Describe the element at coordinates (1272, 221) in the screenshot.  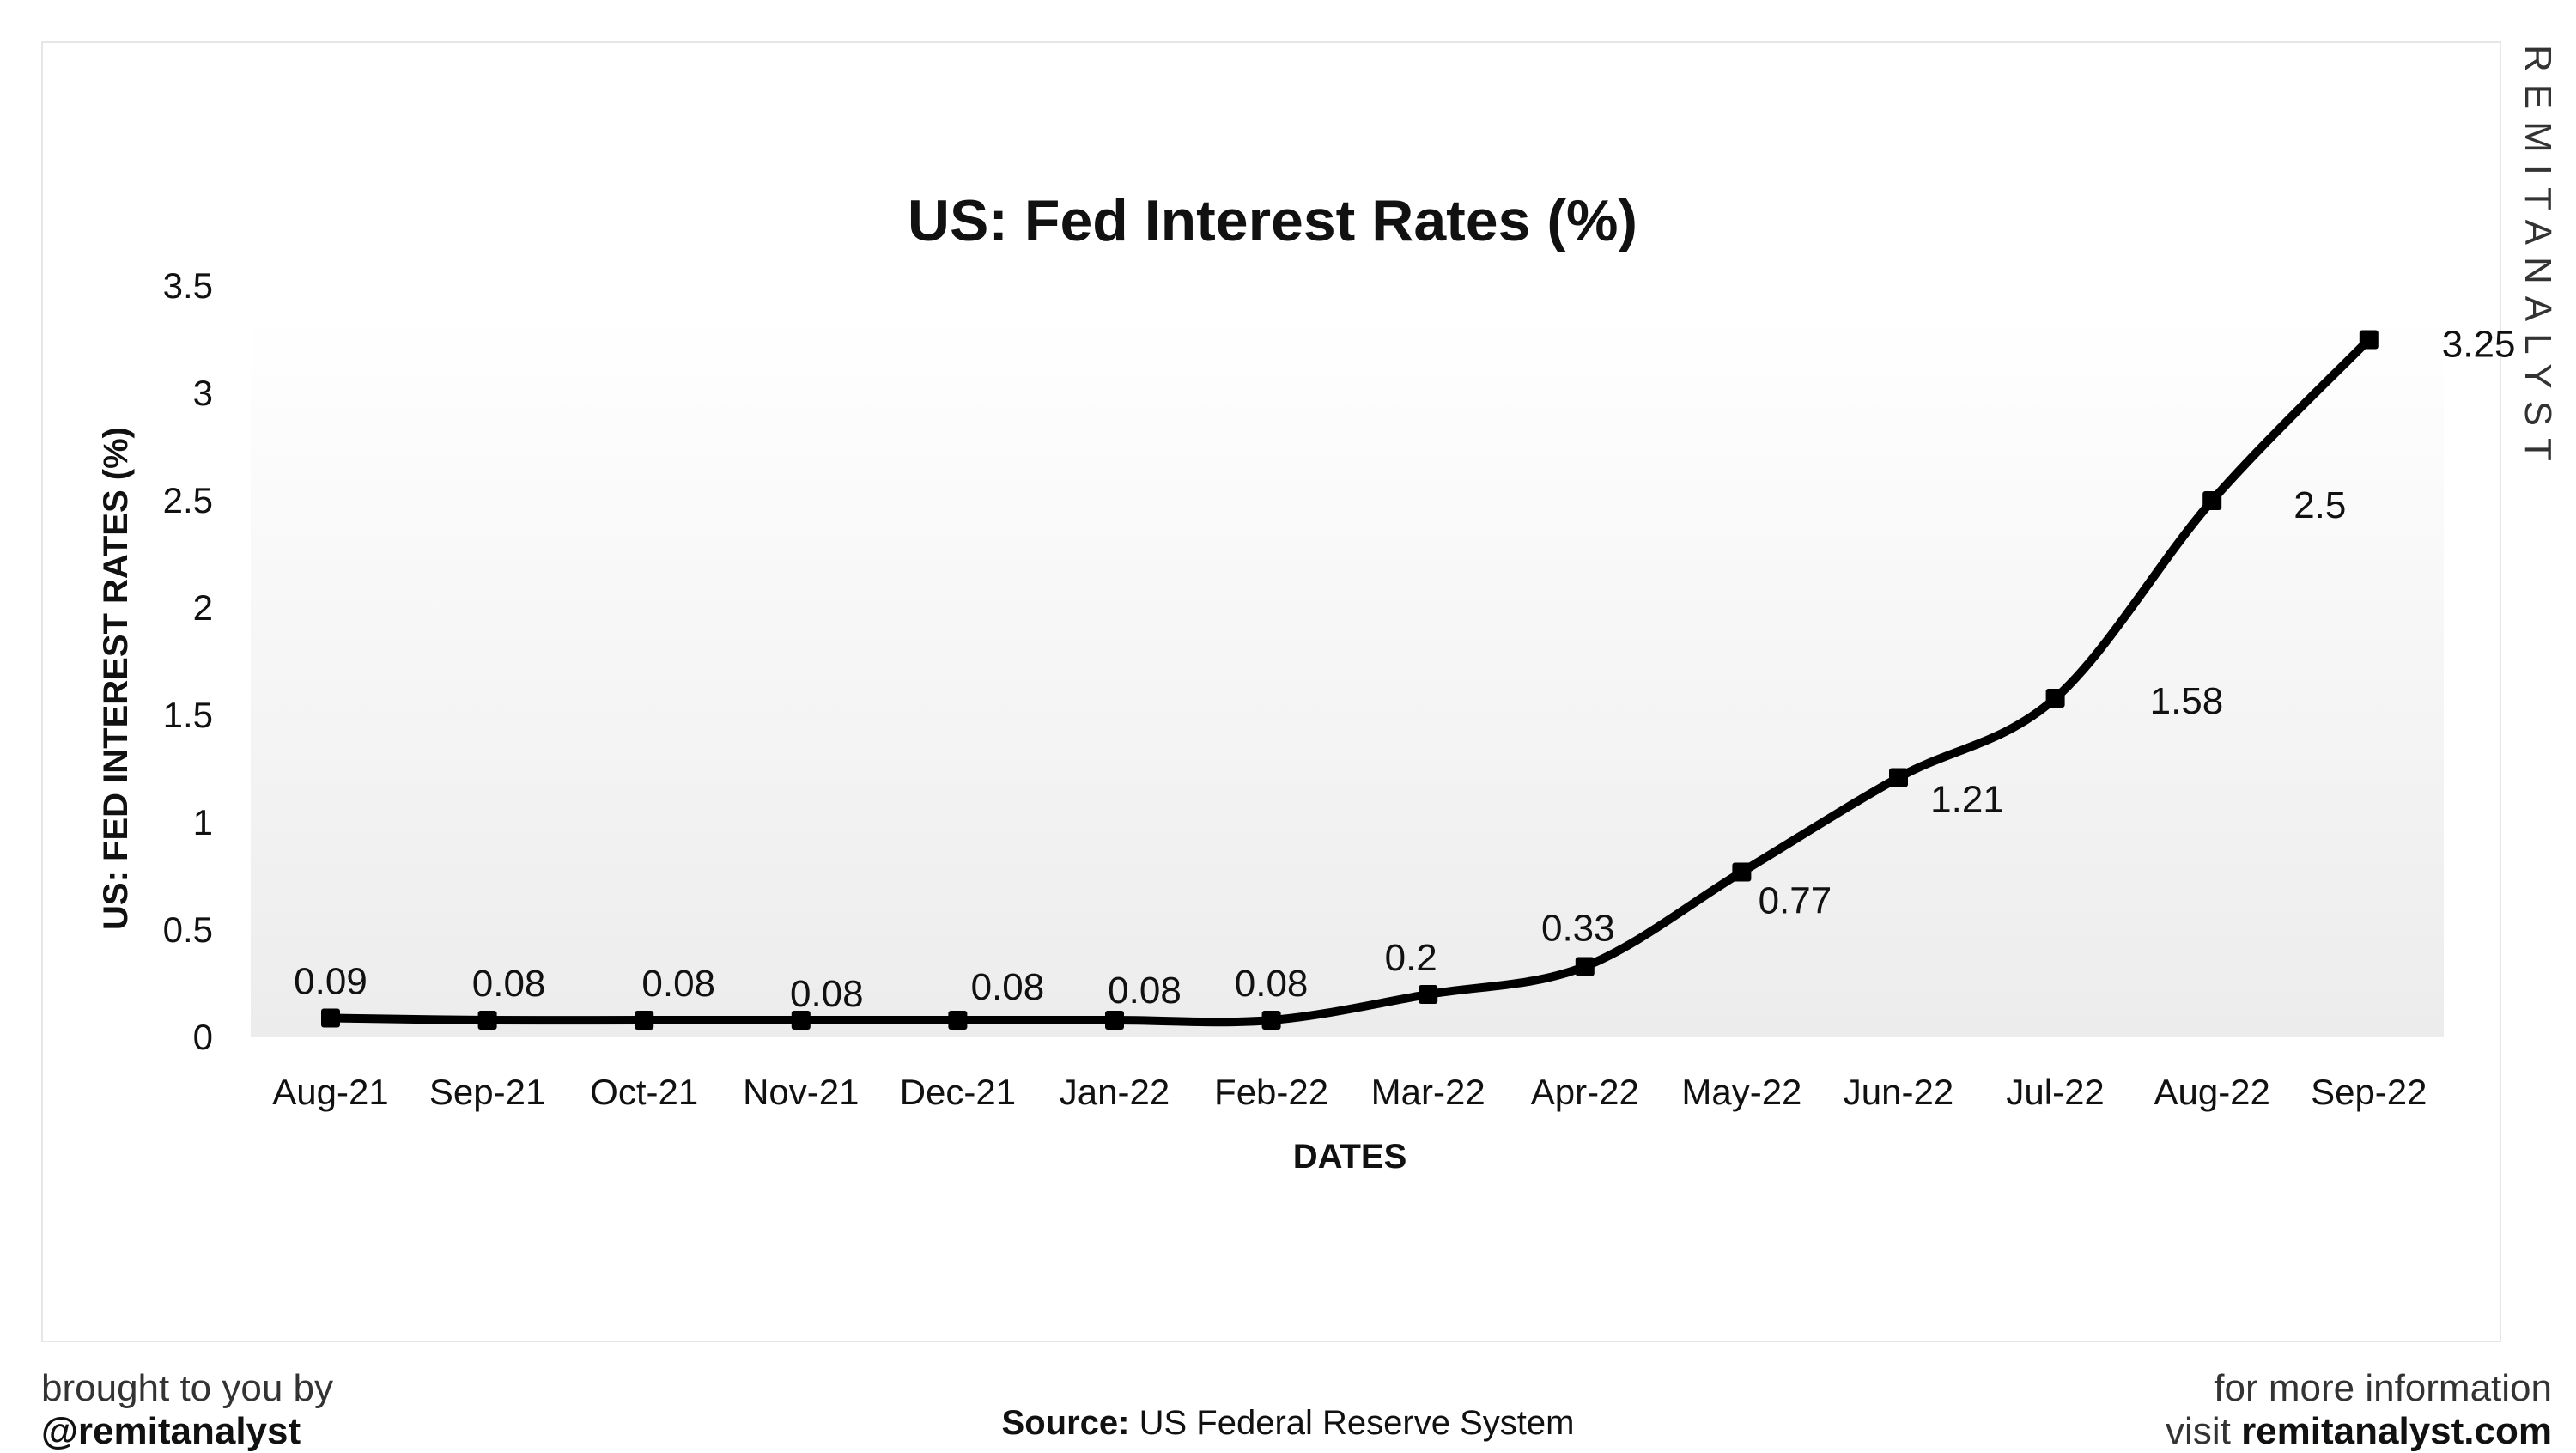
I see `chart-title: US: Fed Interest Rates (%)` at that location.